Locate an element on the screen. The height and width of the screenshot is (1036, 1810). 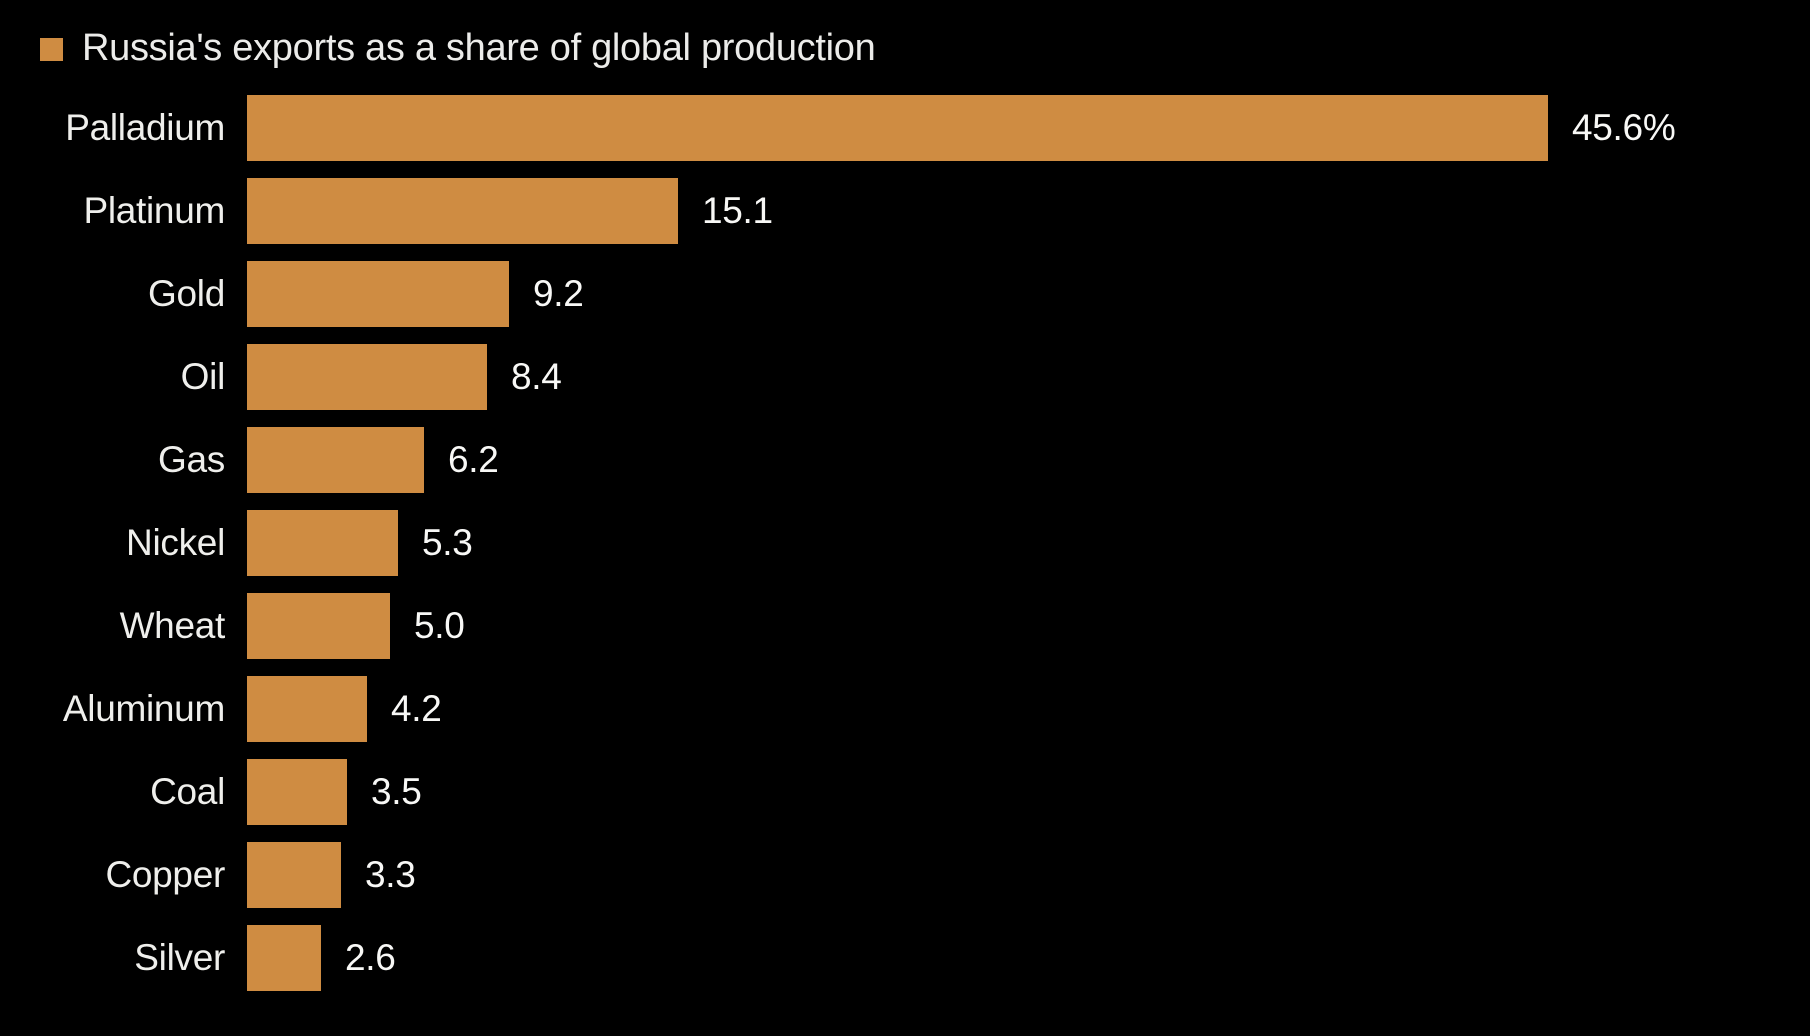
category-label: Coal is located at coordinates (187, 791).